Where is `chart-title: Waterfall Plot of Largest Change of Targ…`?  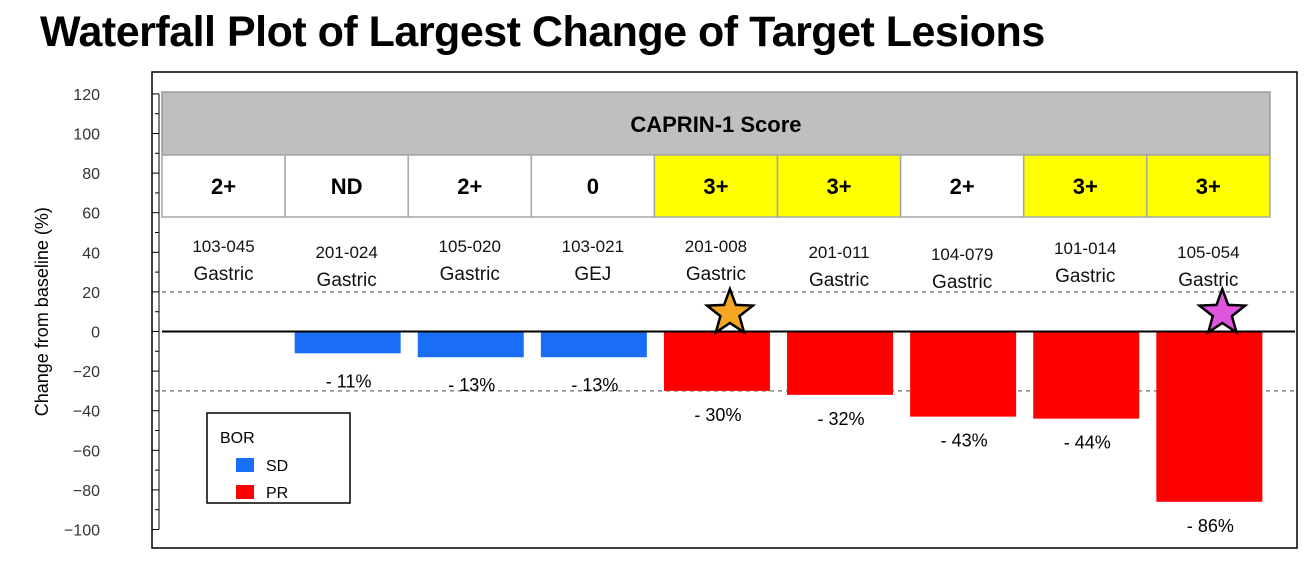 chart-title: Waterfall Plot of Largest Change of Targ… is located at coordinates (542, 32).